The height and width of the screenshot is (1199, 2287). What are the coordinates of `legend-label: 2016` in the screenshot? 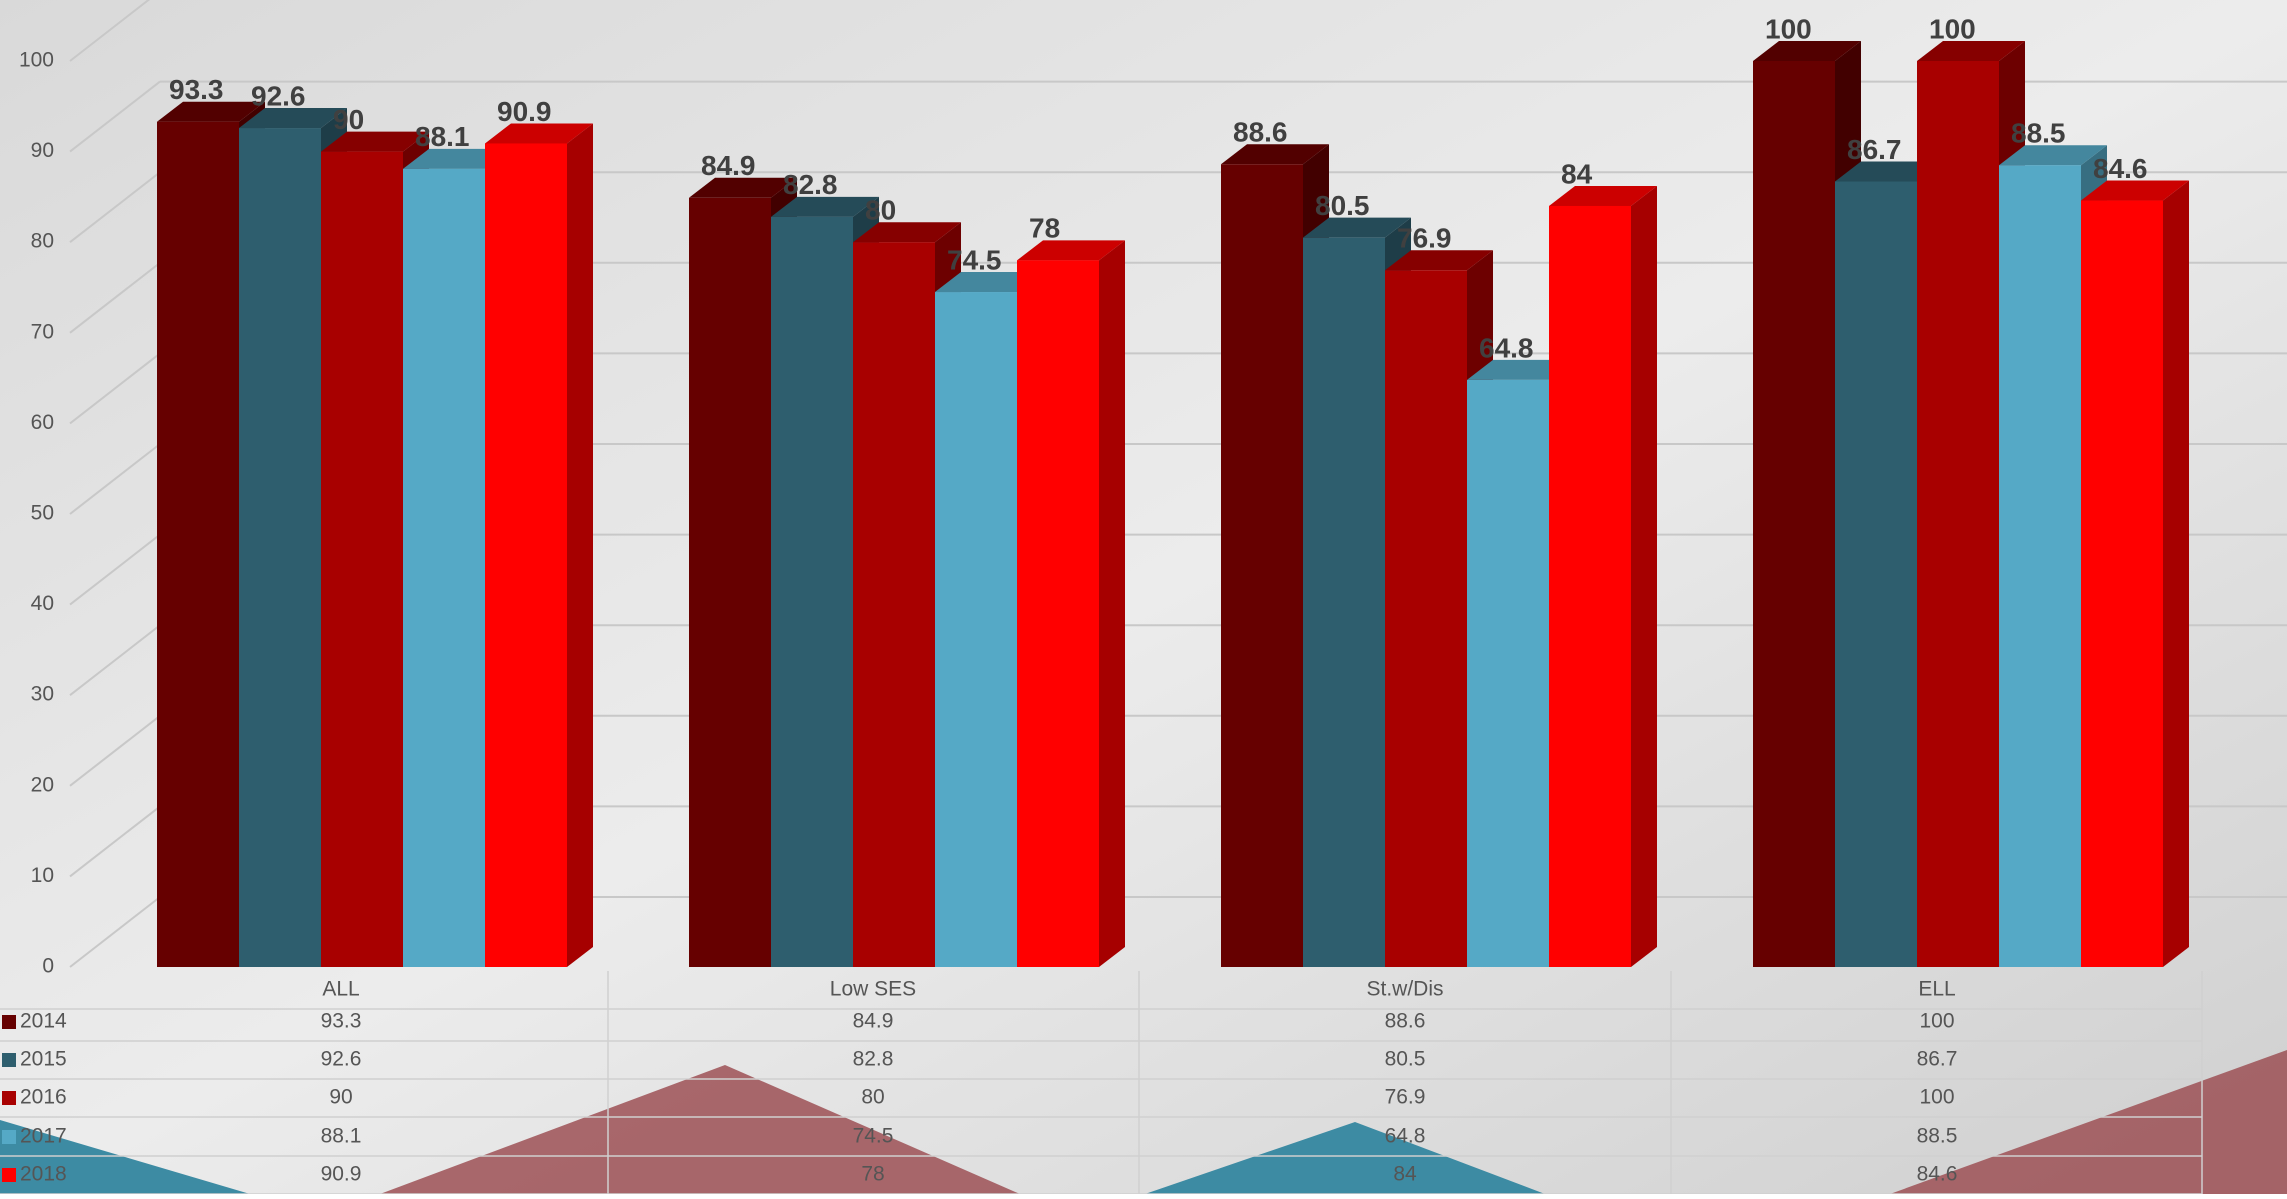 It's located at (43, 1097).